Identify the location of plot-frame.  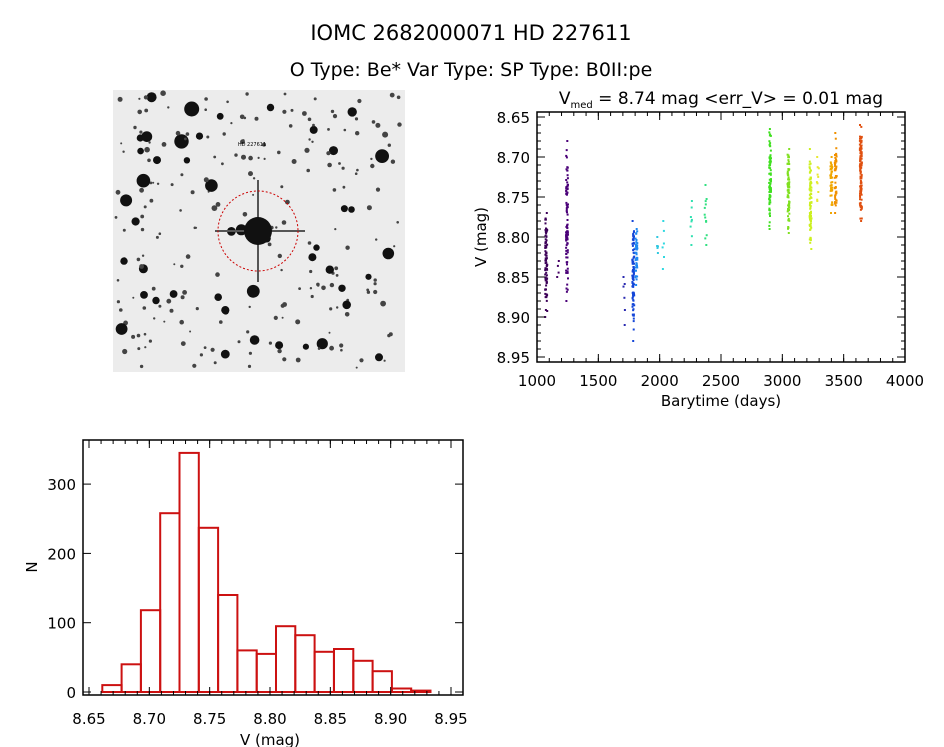
(273, 567).